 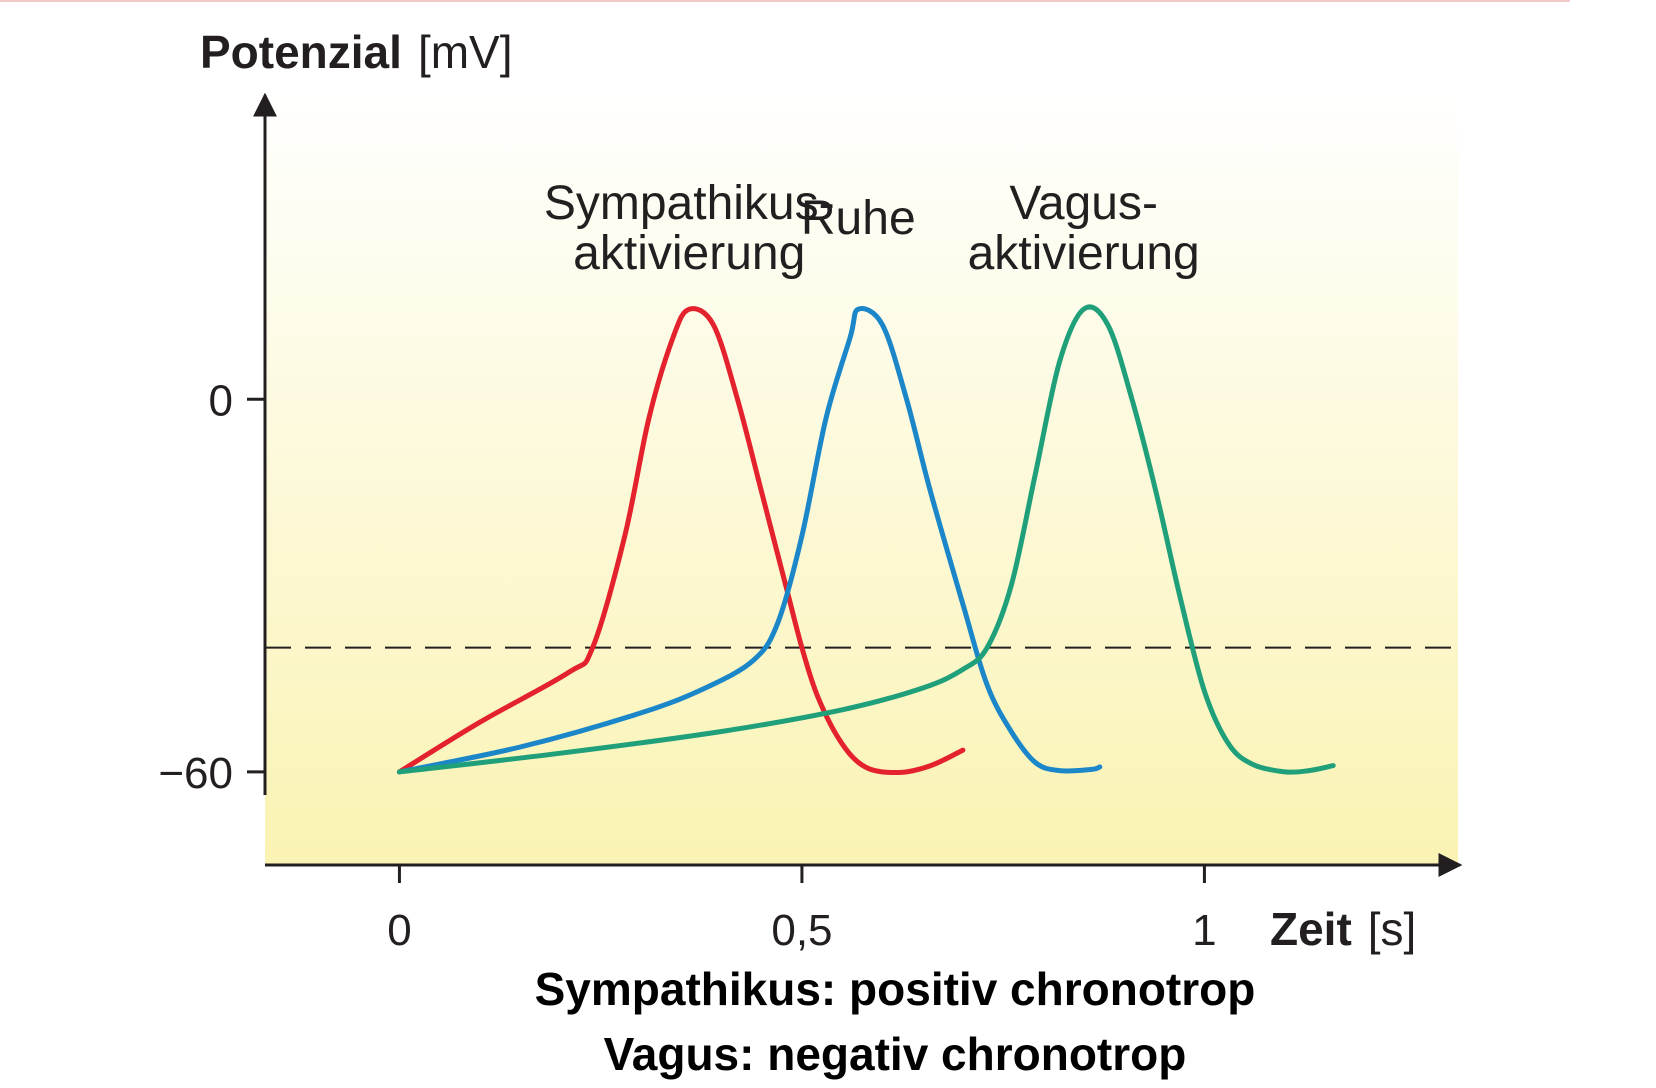 What do you see at coordinates (221, 400) in the screenshot?
I see `y-tick-label: 0` at bounding box center [221, 400].